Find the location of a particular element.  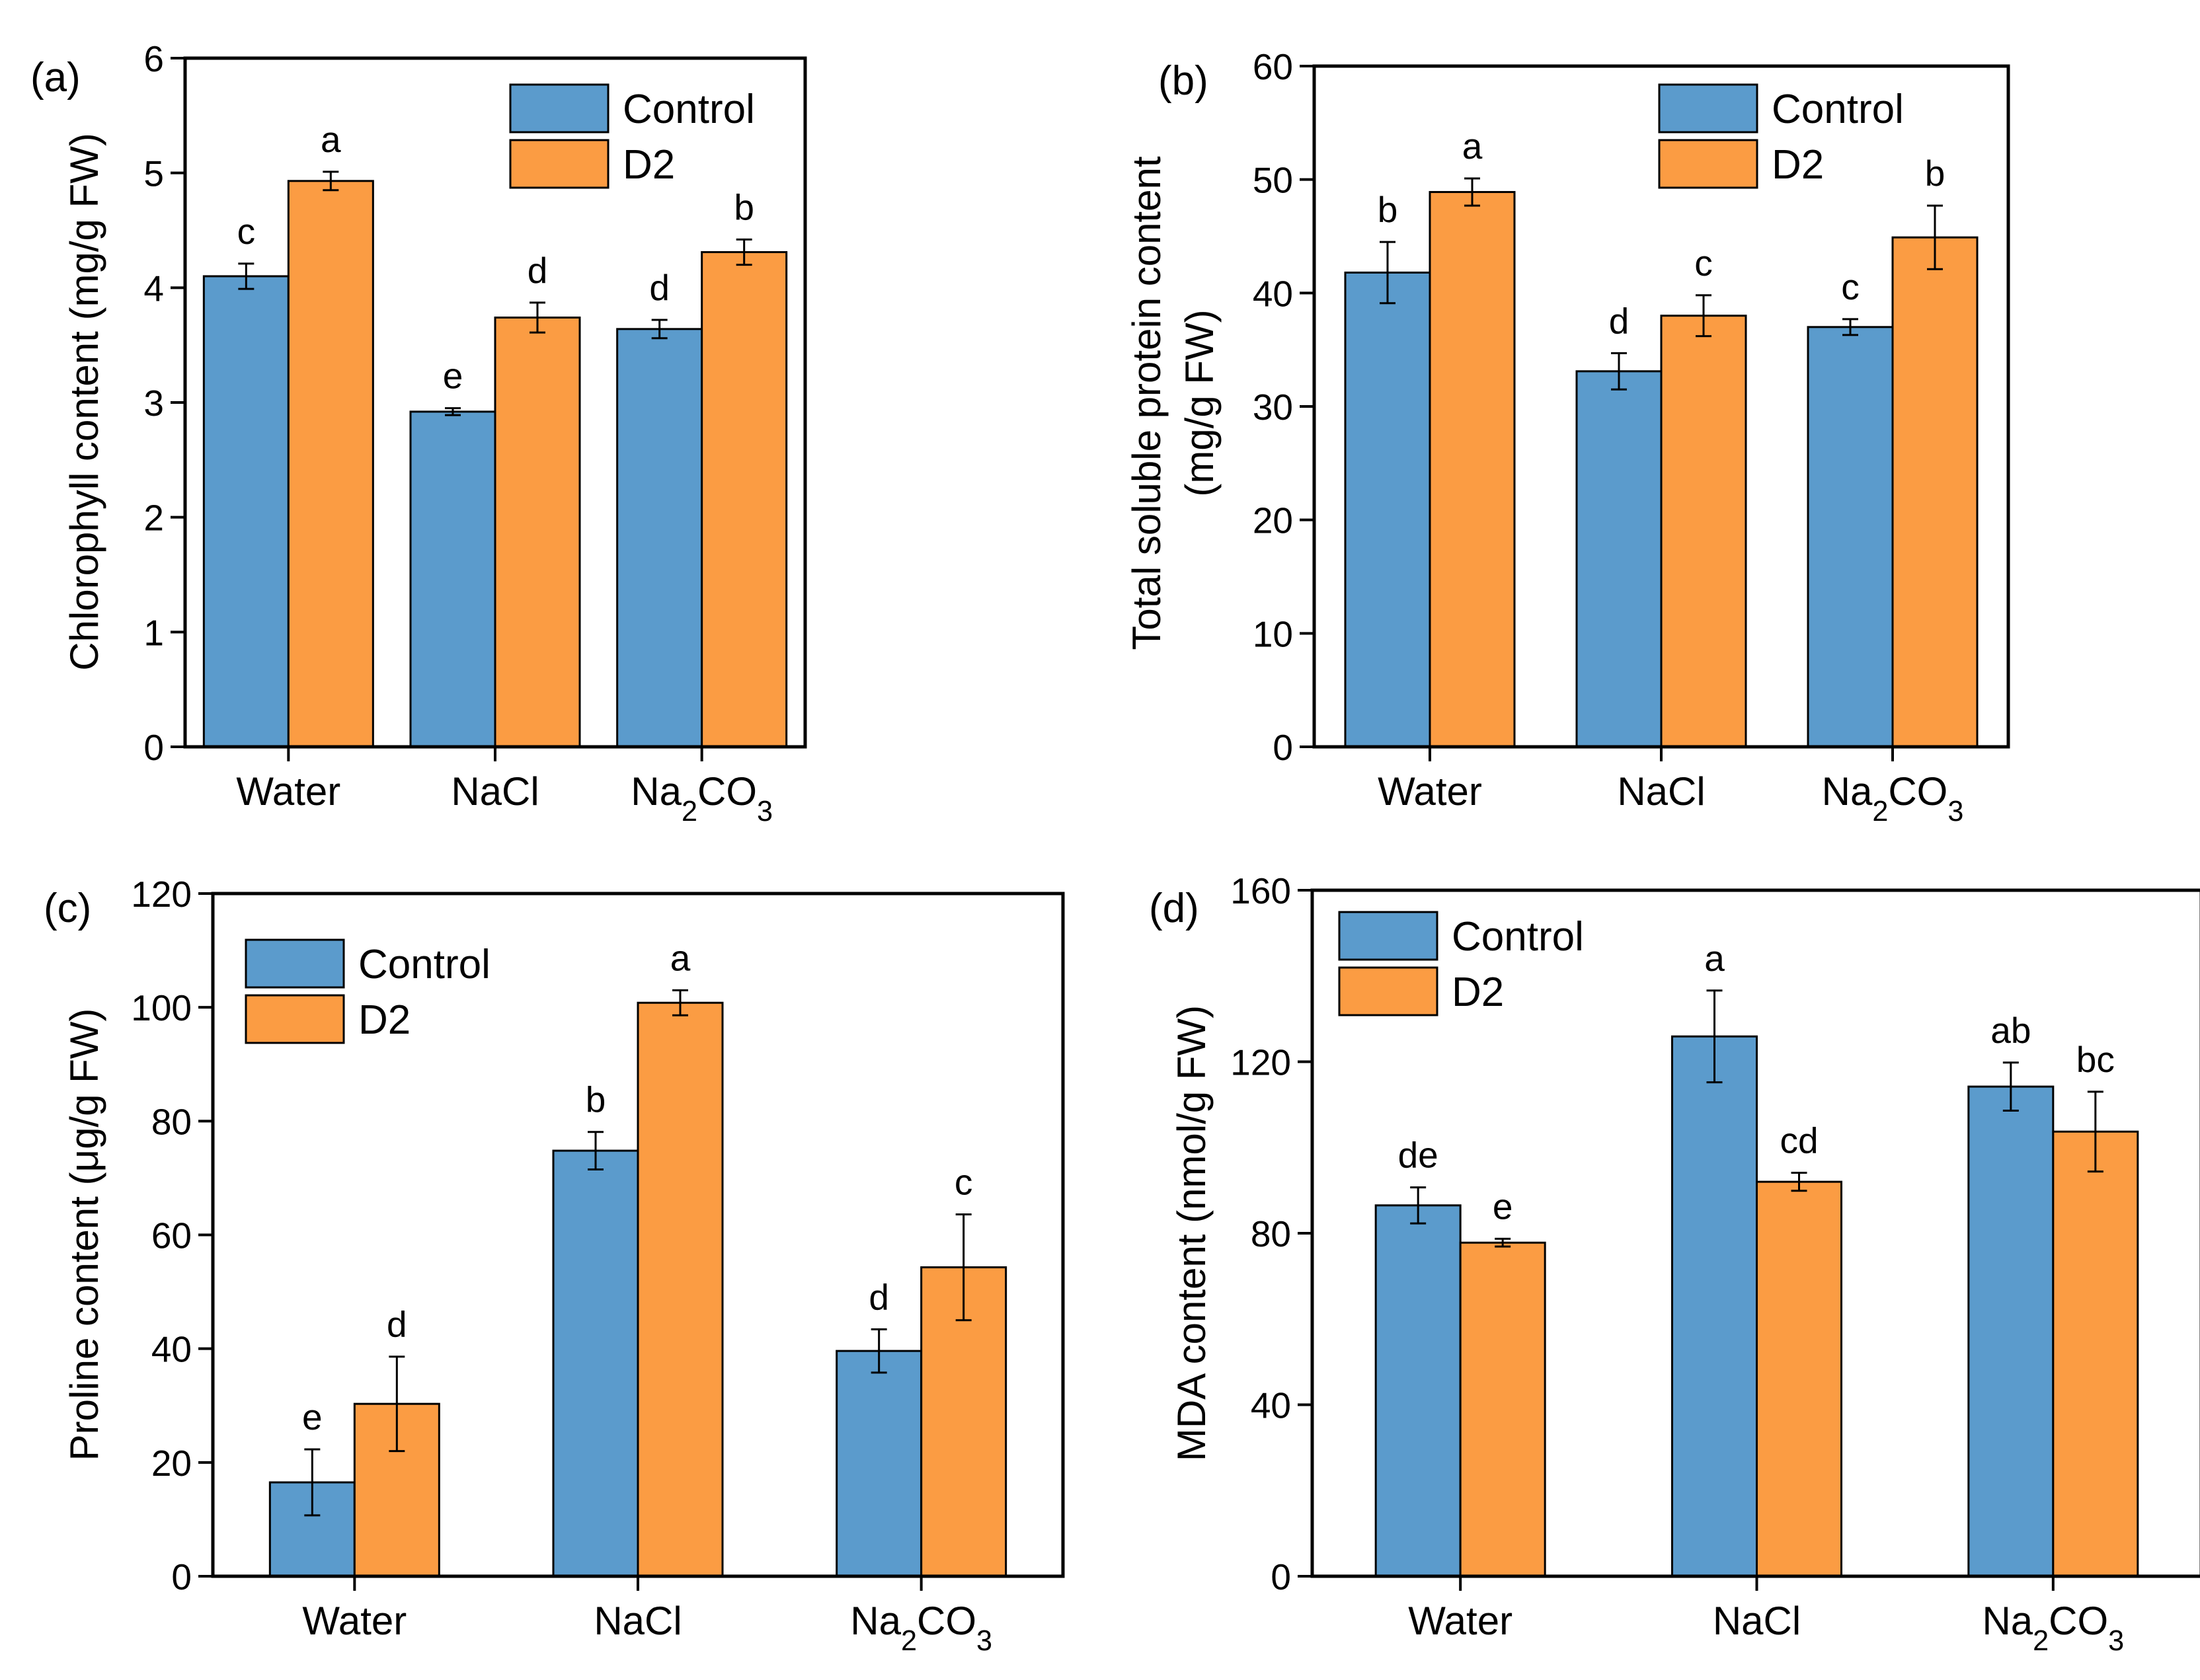

y-axis-title: Proline content (μg/g FW) is located at coordinates (84, 1235).